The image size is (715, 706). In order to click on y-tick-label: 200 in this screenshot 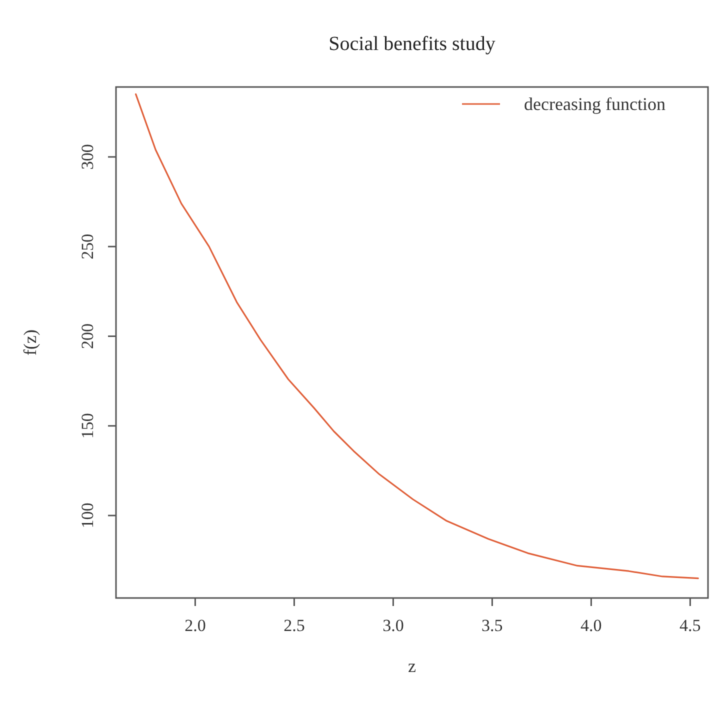, I will do `click(87, 336)`.